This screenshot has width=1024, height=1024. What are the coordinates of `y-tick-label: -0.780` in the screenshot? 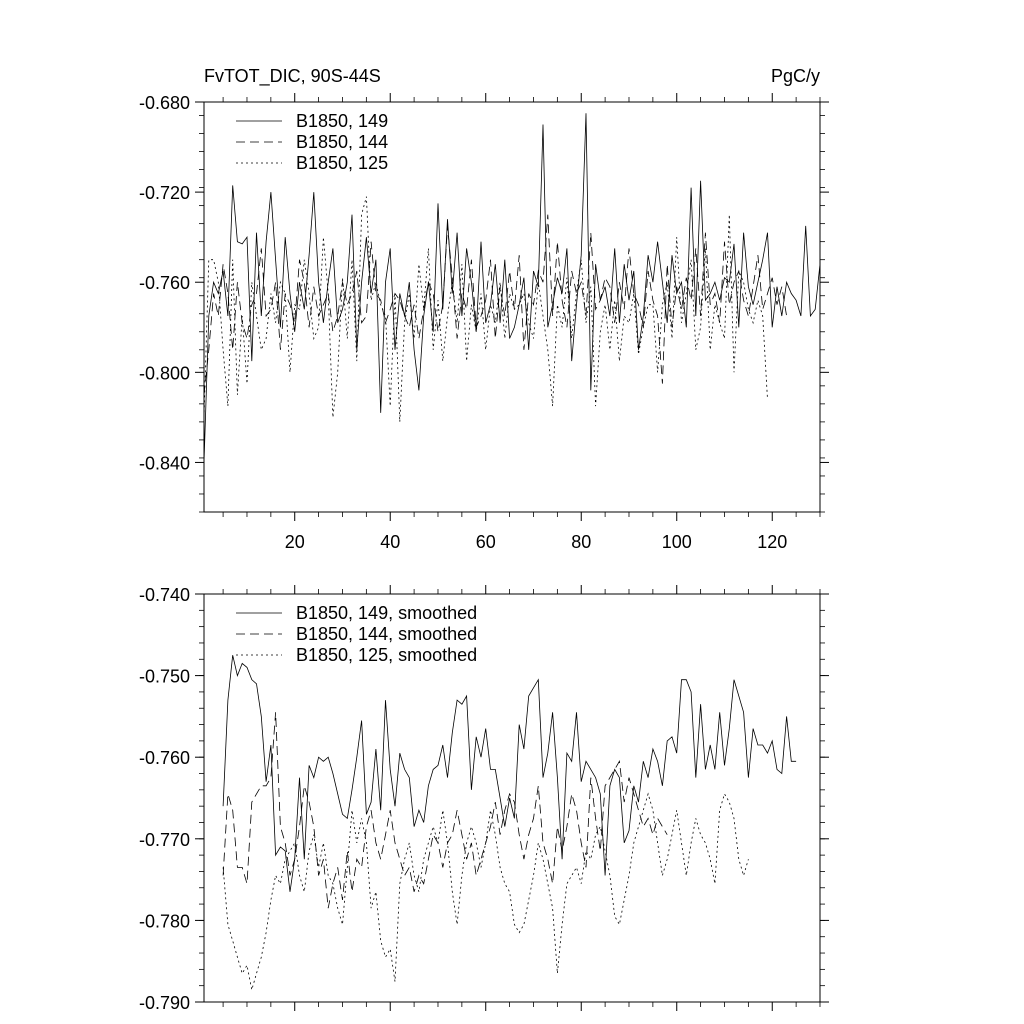 It's located at (164, 921).